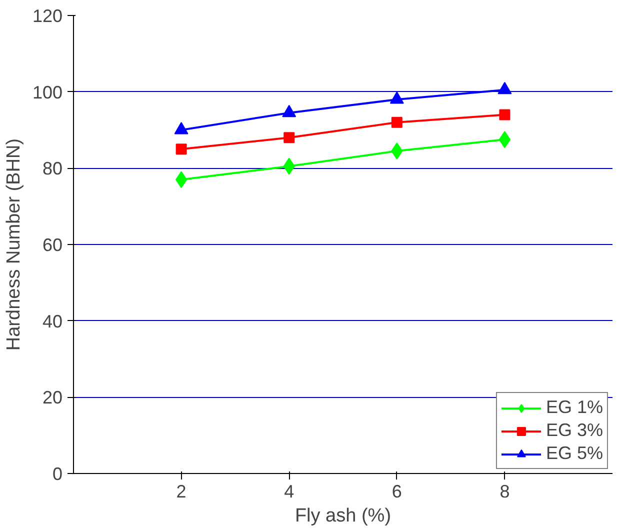 The image size is (617, 529). I want to click on legend-label: EG 1%, so click(574, 407).